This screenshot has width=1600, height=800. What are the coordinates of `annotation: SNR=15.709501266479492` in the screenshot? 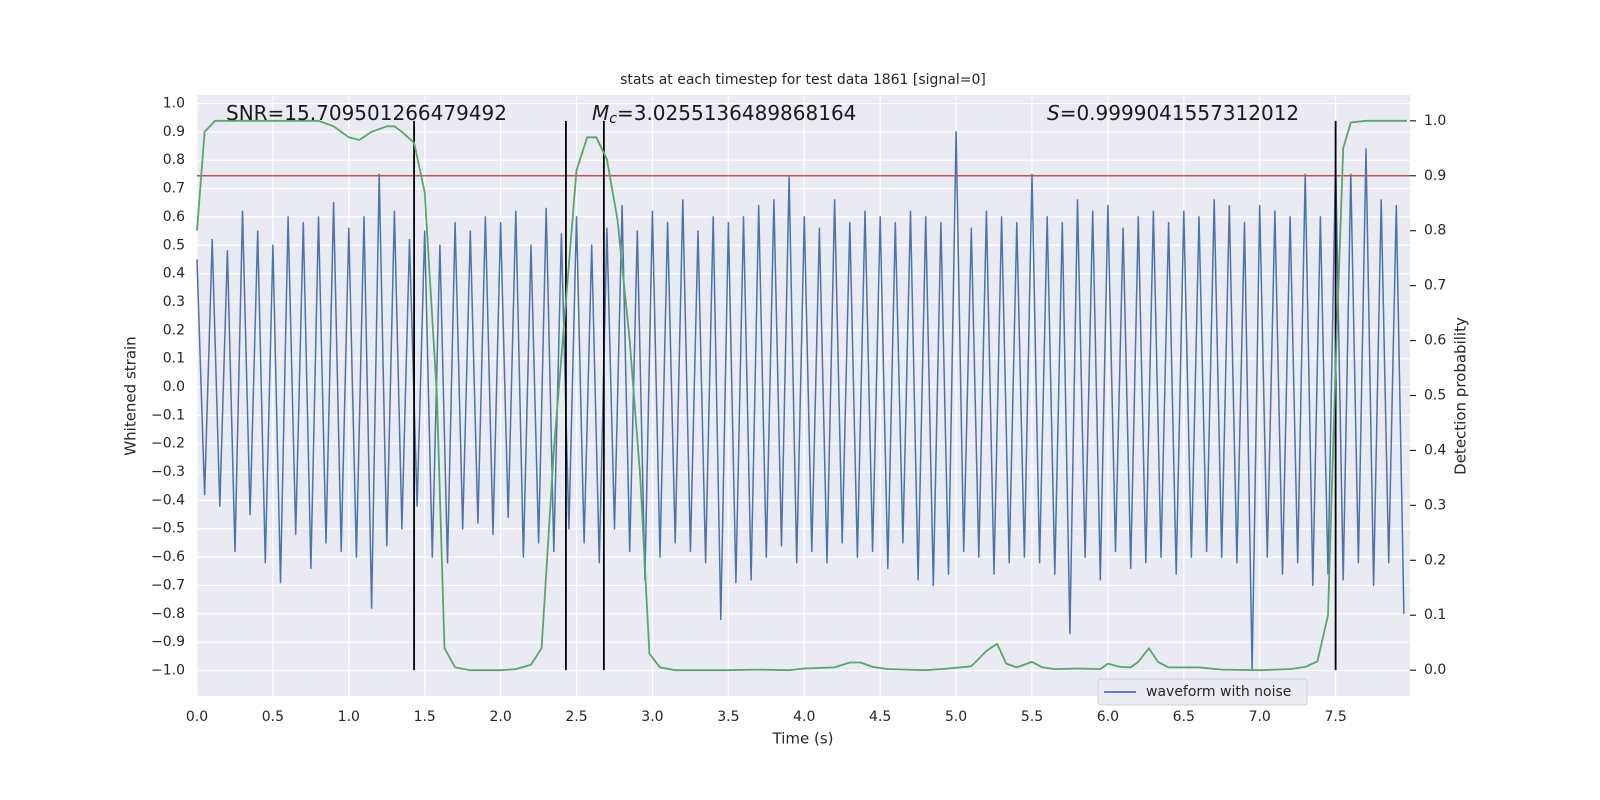 It's located at (366, 113).